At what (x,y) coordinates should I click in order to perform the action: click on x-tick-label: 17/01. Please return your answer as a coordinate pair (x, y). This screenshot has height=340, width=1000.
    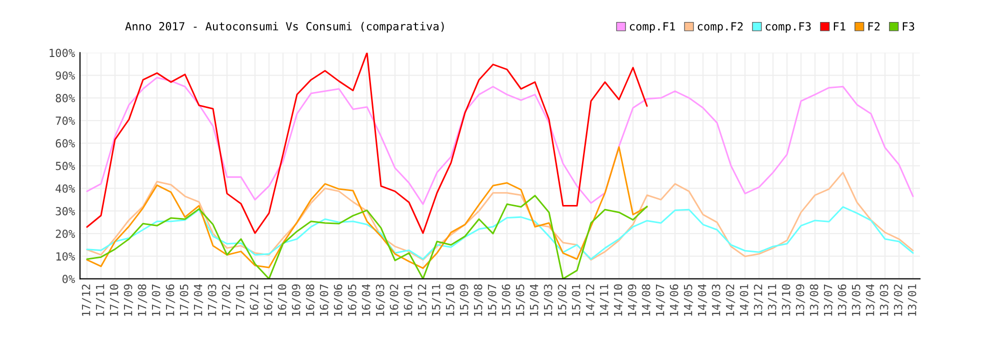
    Looking at the image, I should click on (241, 300).